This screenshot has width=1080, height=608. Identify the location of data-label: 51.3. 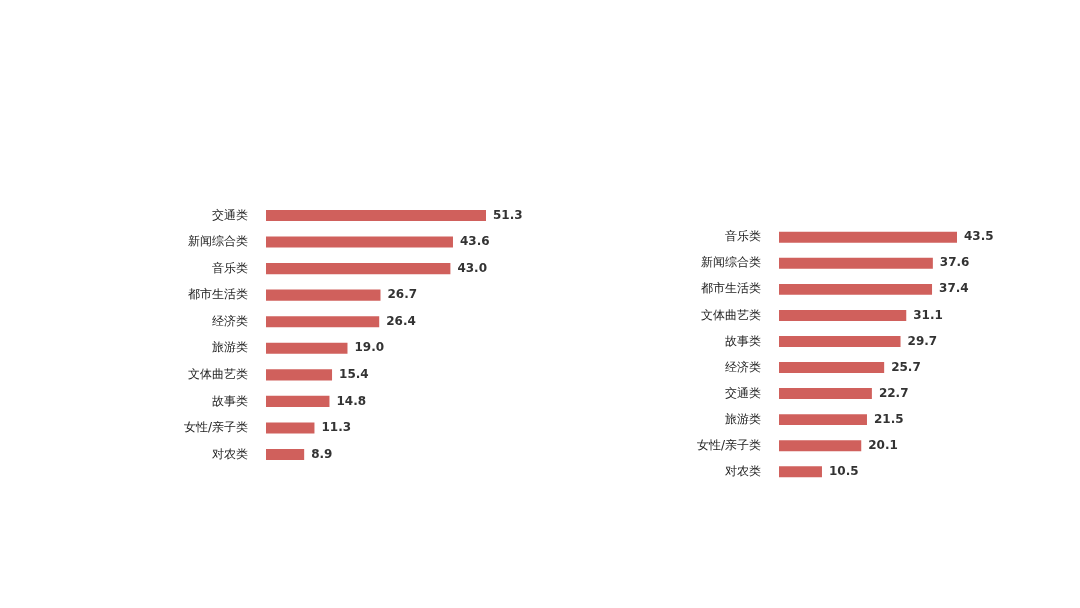
(508, 214).